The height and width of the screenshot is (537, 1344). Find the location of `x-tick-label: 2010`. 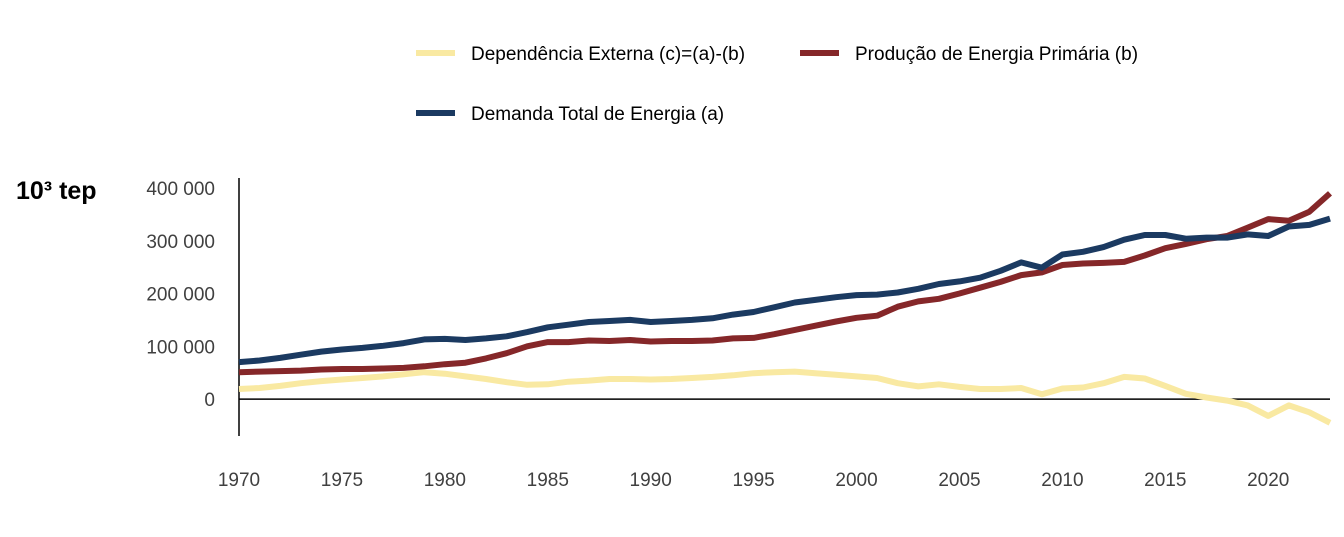

x-tick-label: 2010 is located at coordinates (1062, 480).